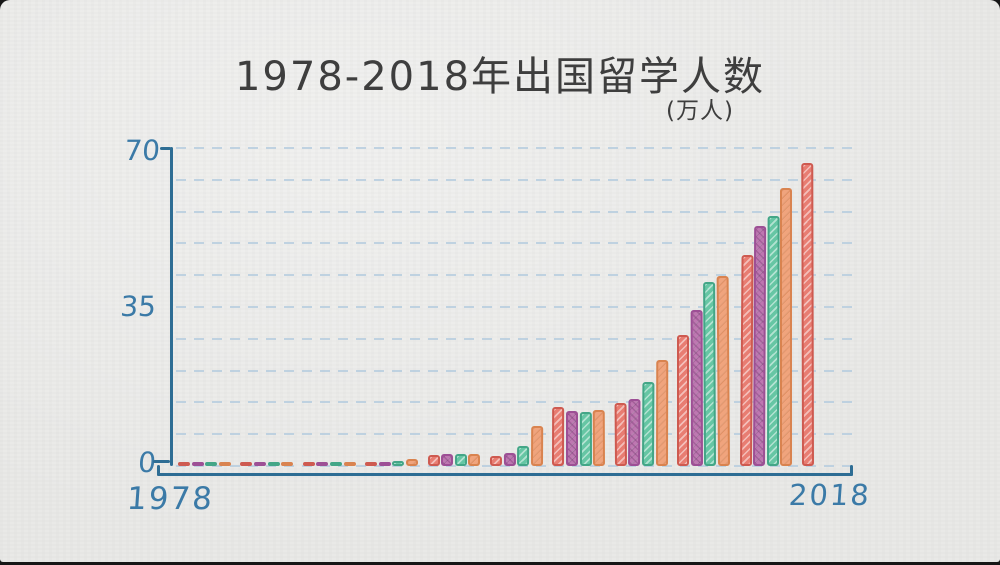 Image resolution: width=1000 pixels, height=565 pixels. Describe the element at coordinates (773, 341) in the screenshot. I see `bar-2016` at that location.